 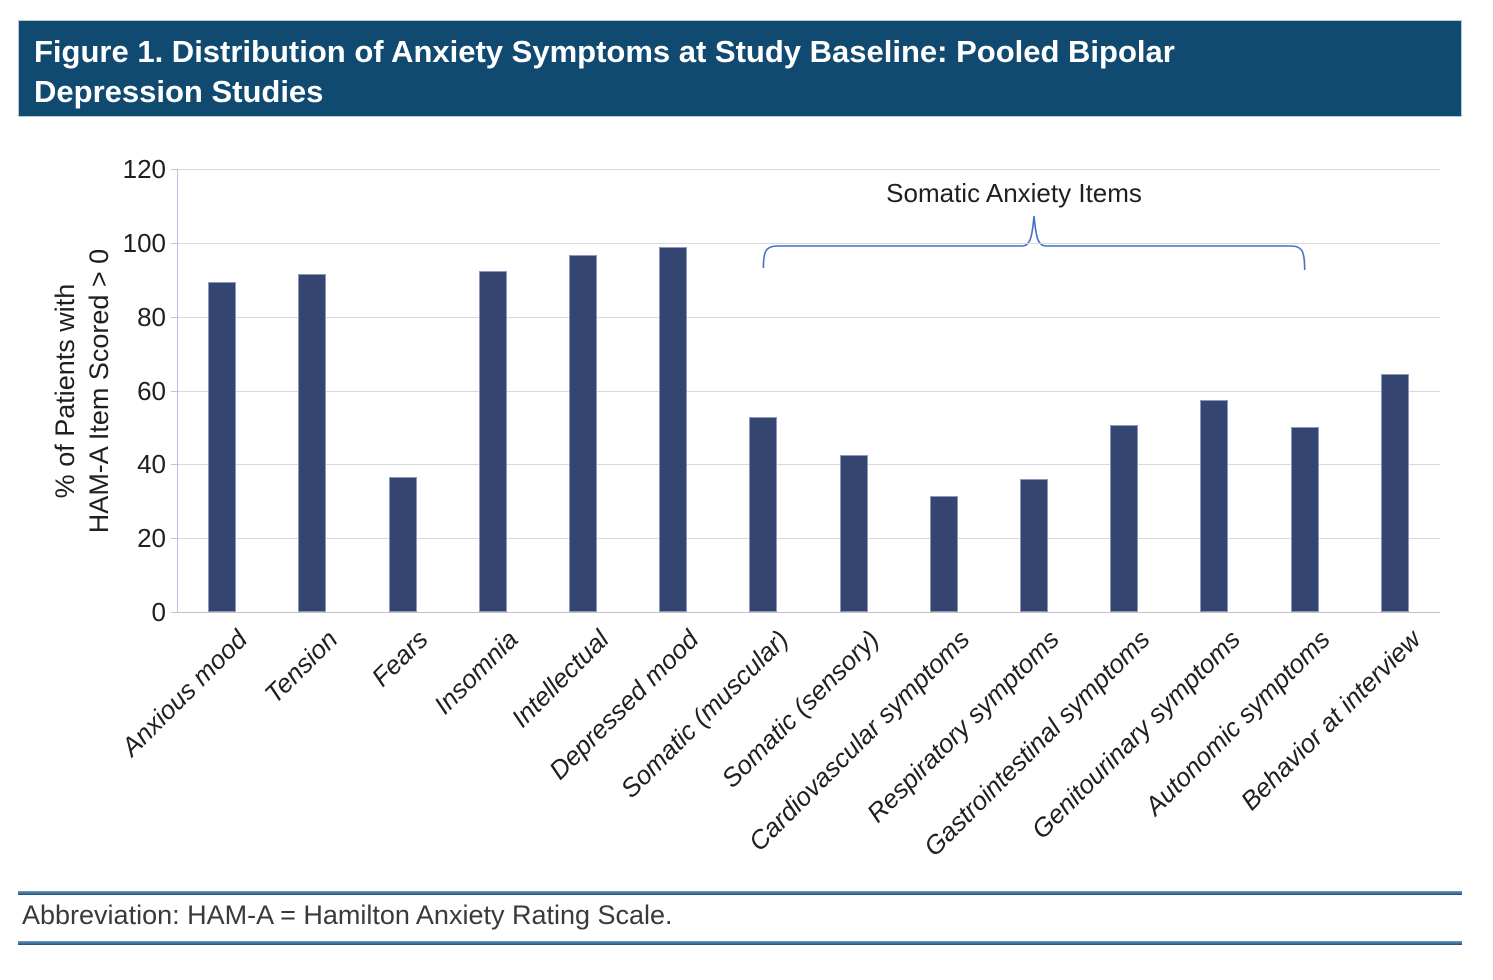 What do you see at coordinates (1034, 545) in the screenshot?
I see `bar-respiratory-symptoms` at bounding box center [1034, 545].